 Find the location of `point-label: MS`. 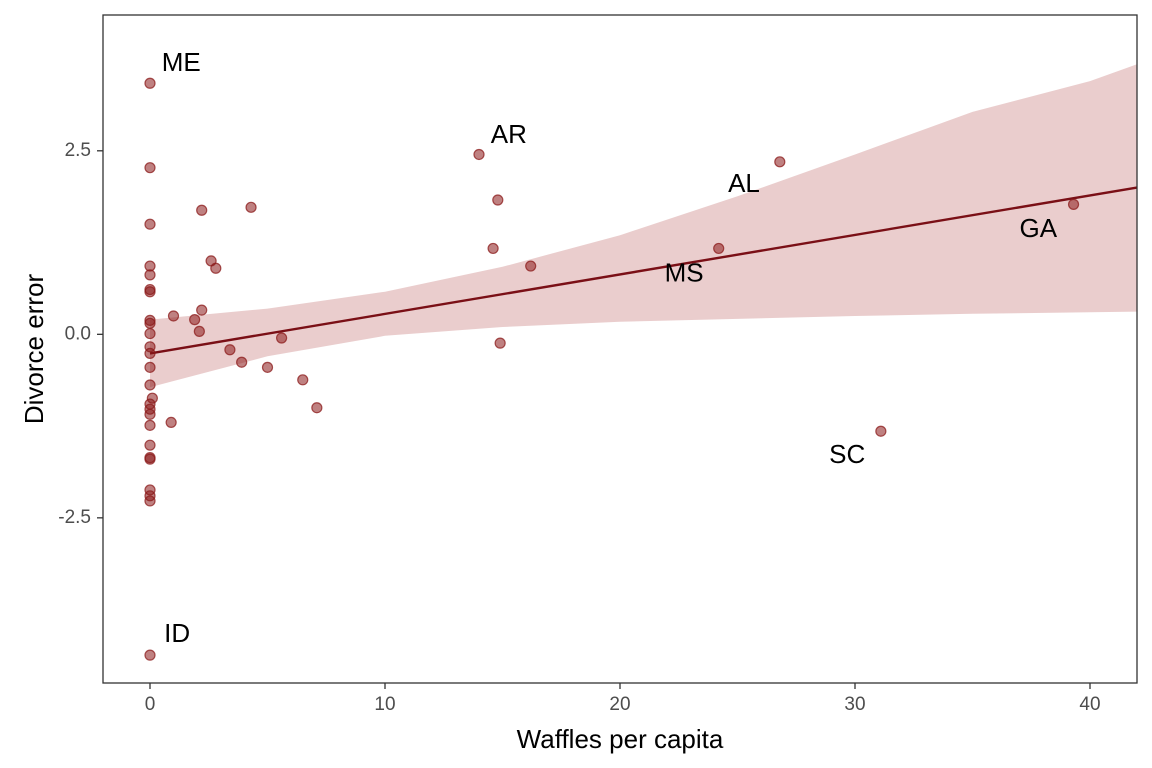

point-label: MS is located at coordinates (684, 273).